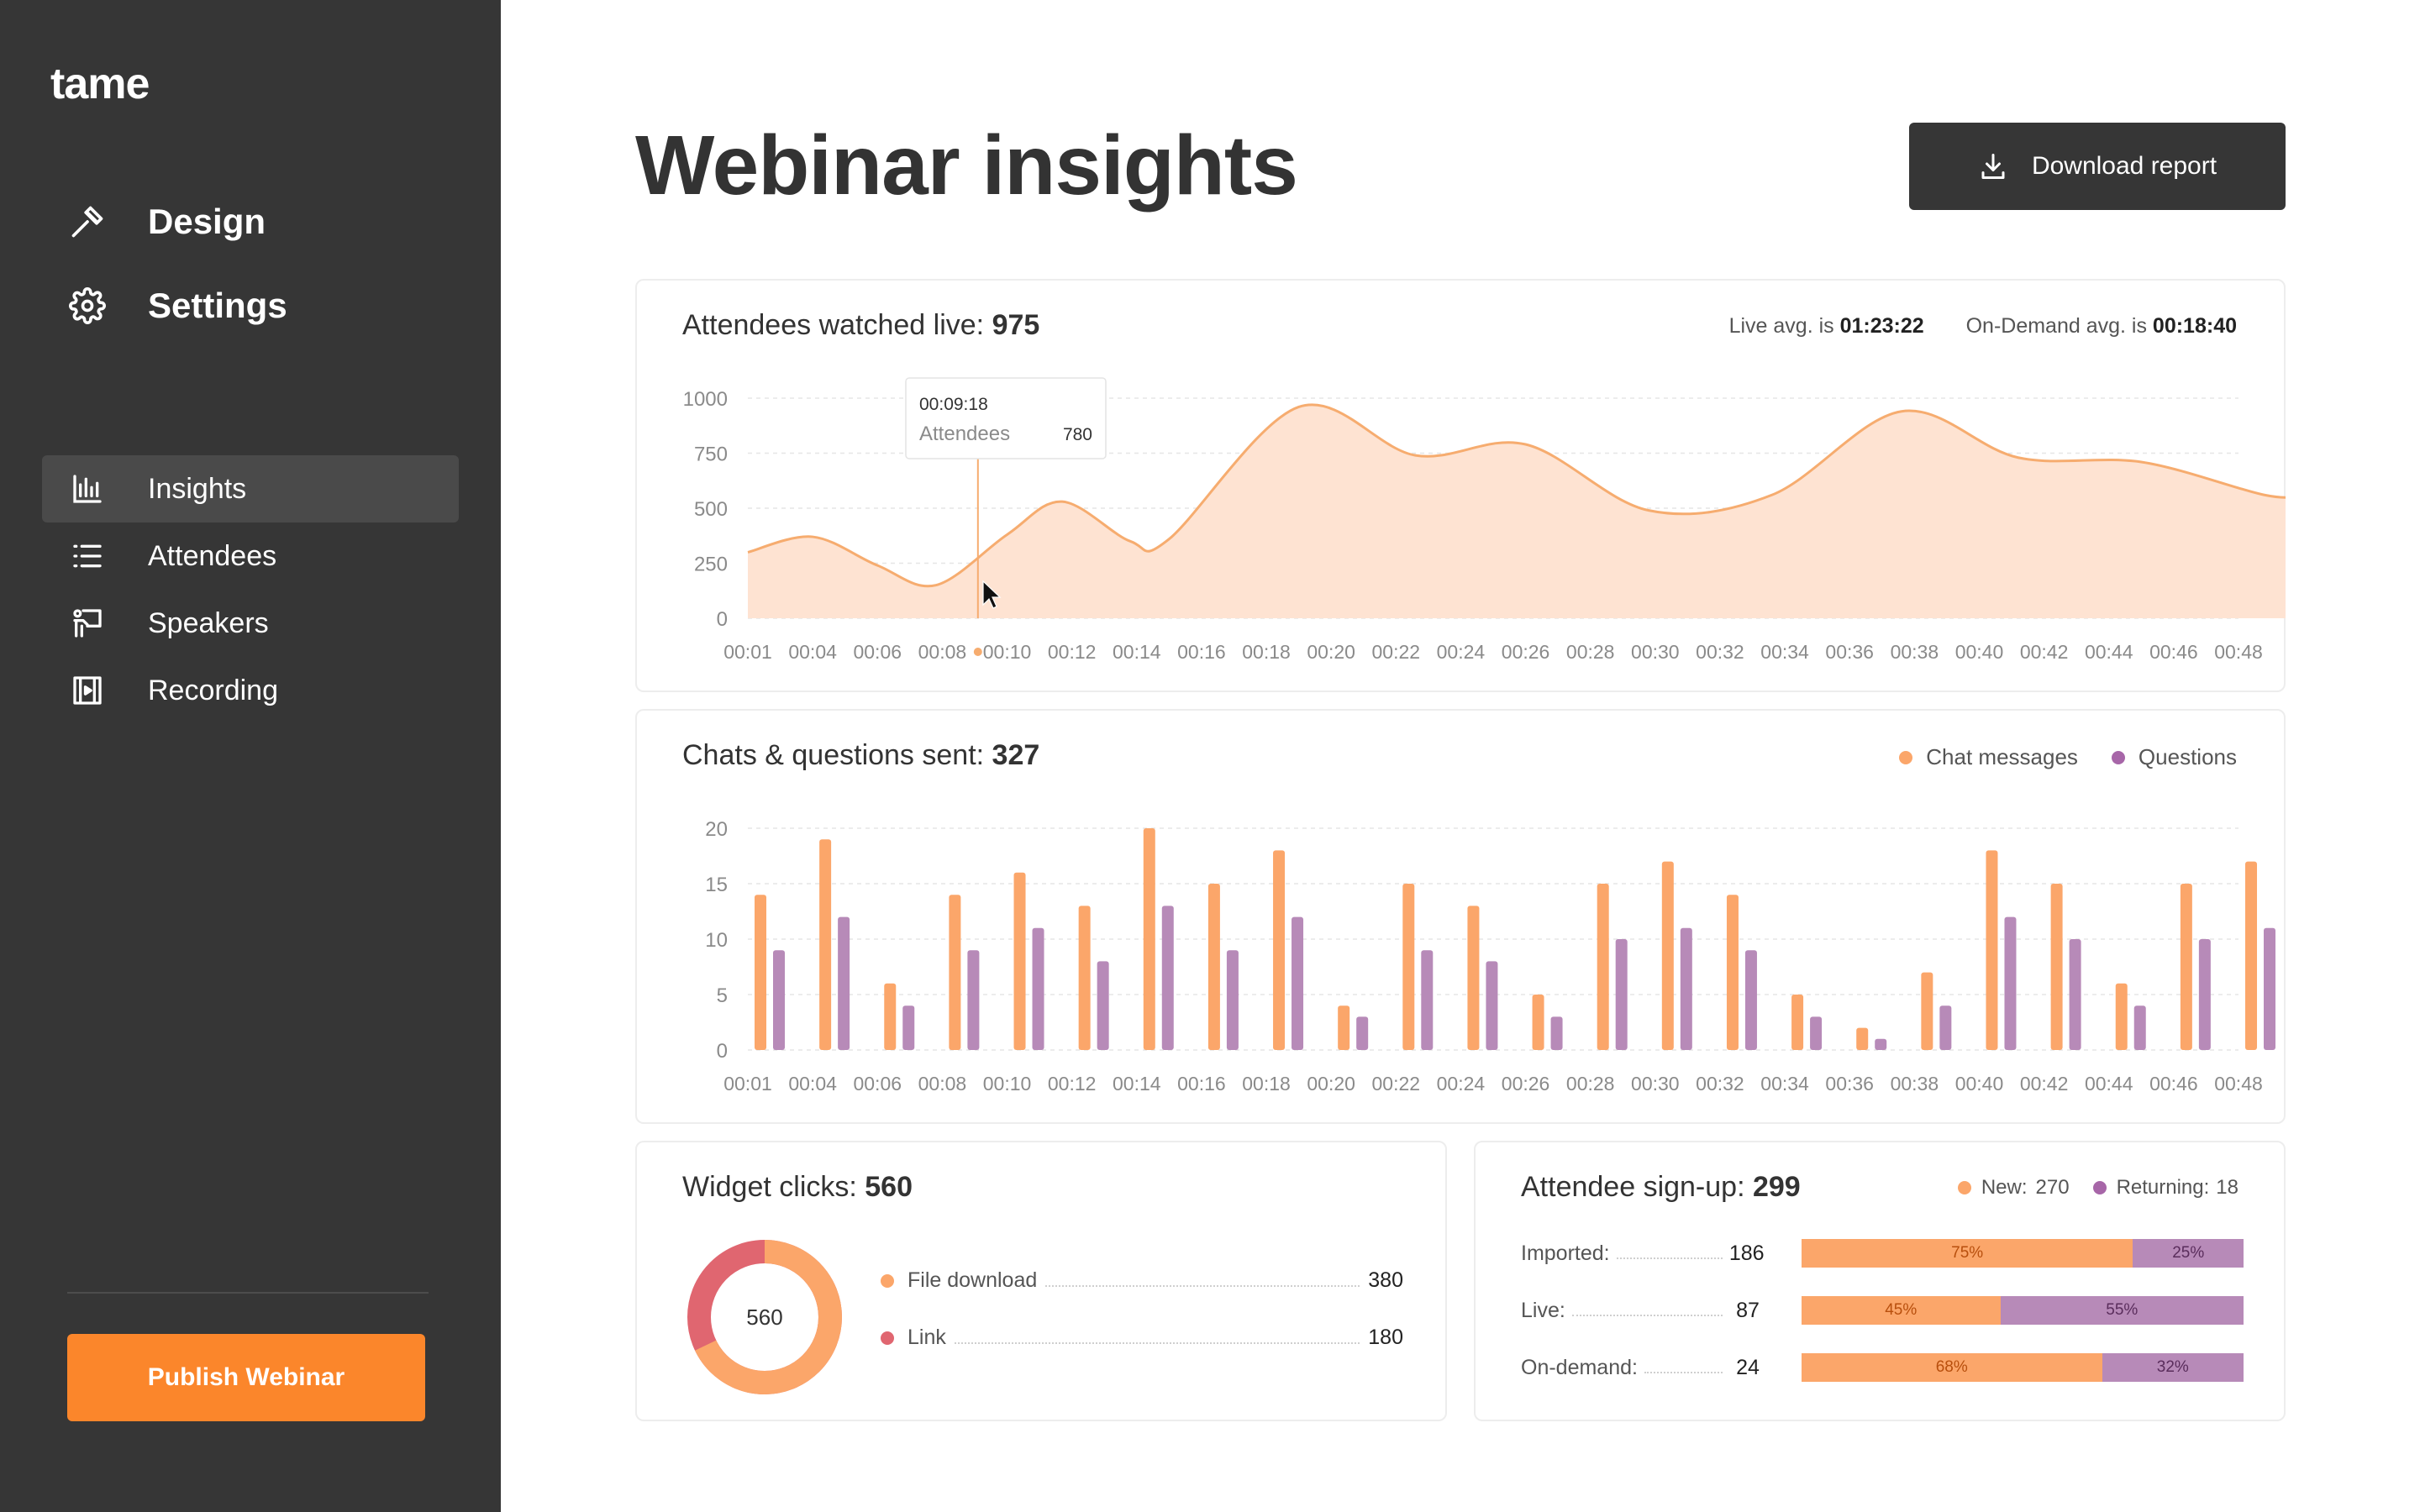  I want to click on x-tick-label: 00:32, so click(1720, 652).